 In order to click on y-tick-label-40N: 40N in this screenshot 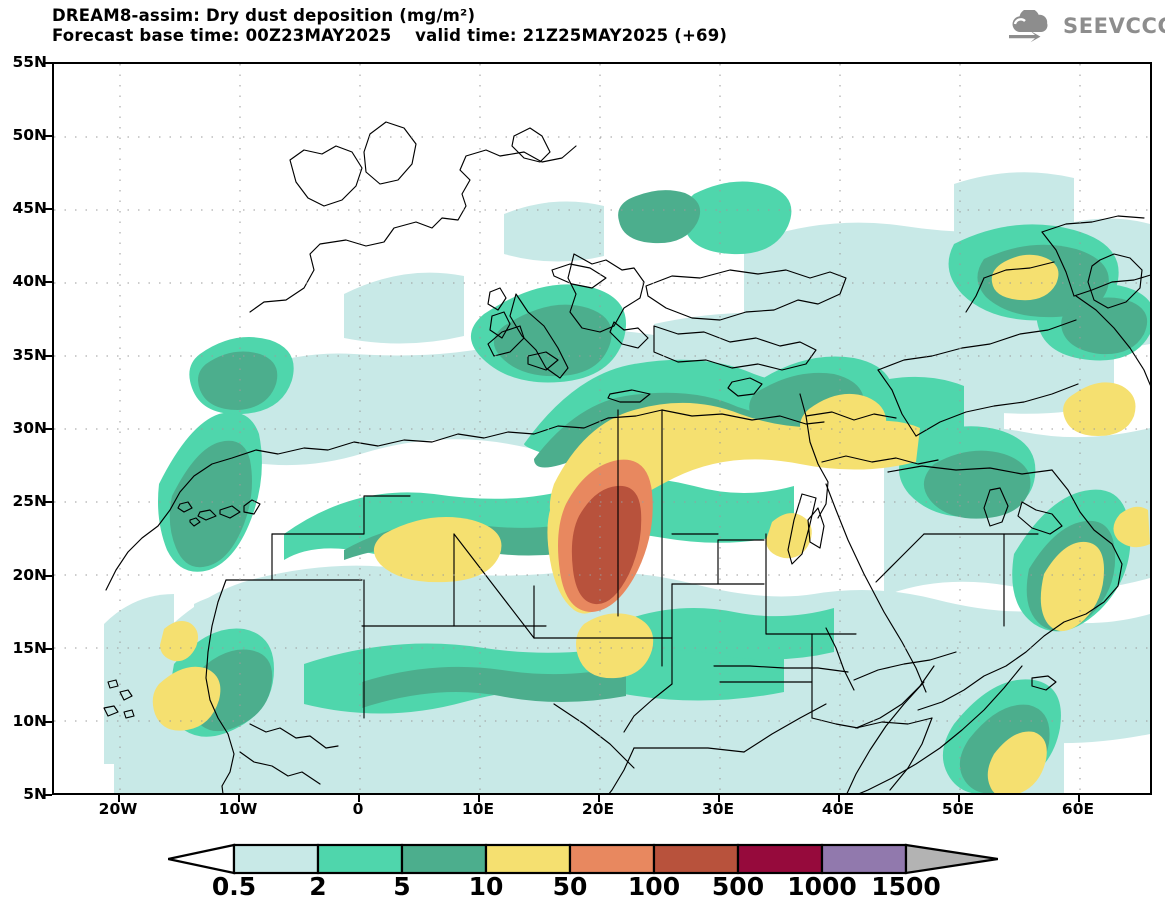, I will do `click(29, 281)`.